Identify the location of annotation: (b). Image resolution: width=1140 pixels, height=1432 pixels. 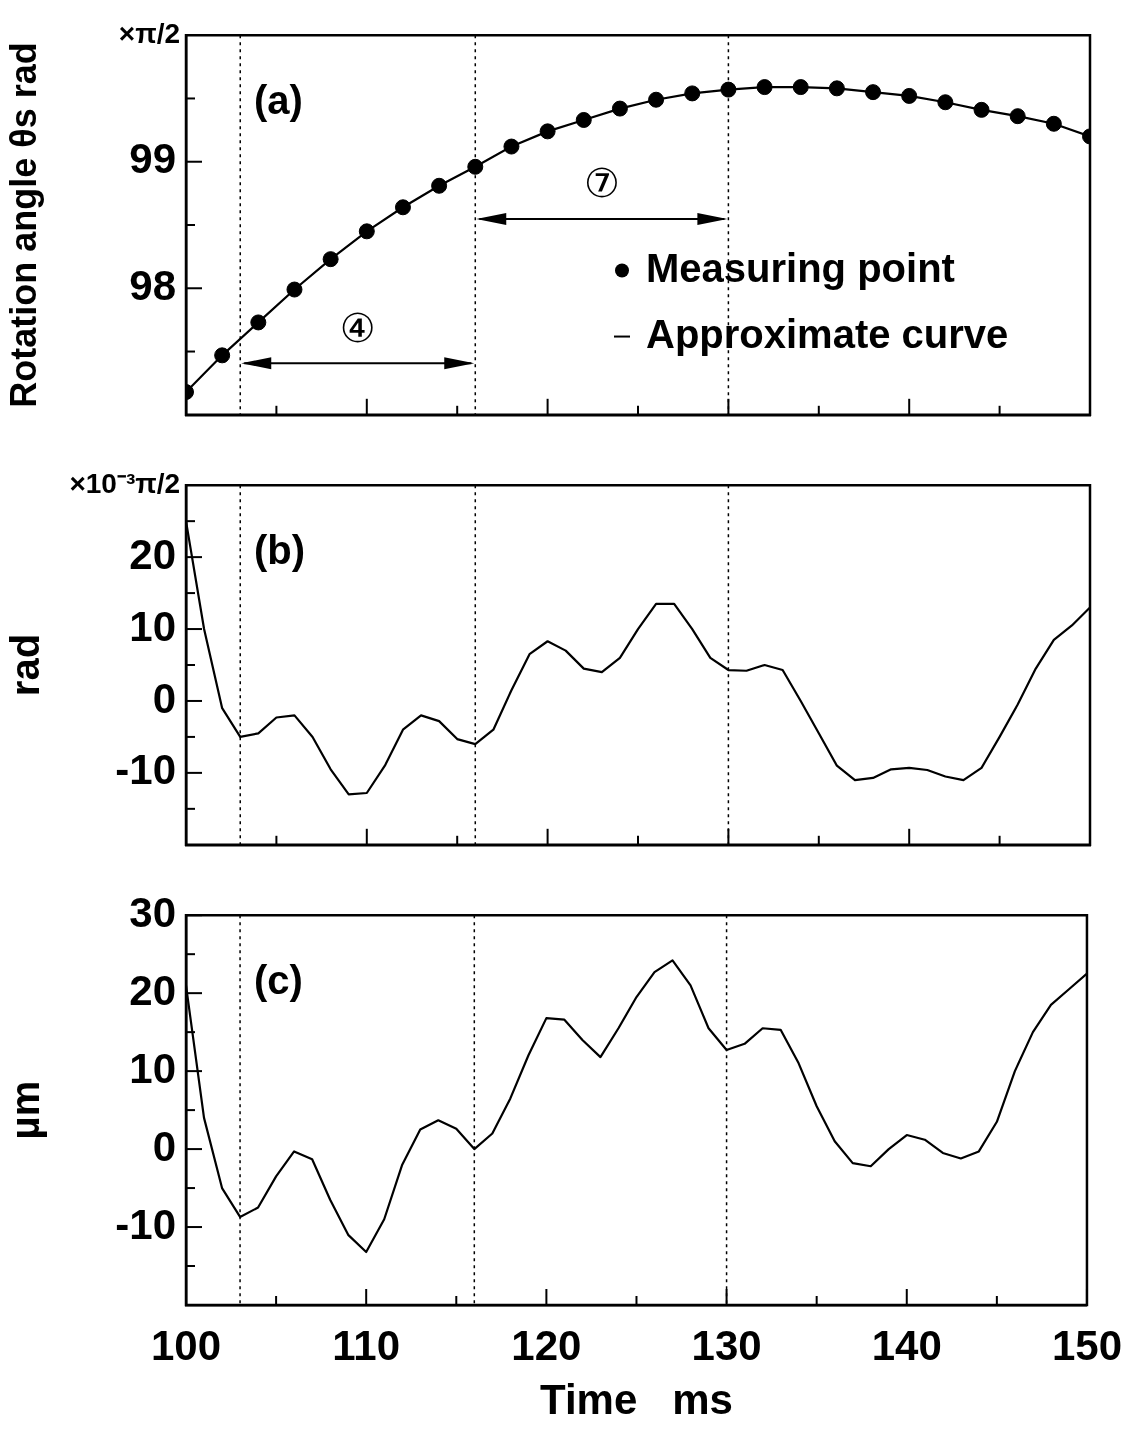
(280, 550).